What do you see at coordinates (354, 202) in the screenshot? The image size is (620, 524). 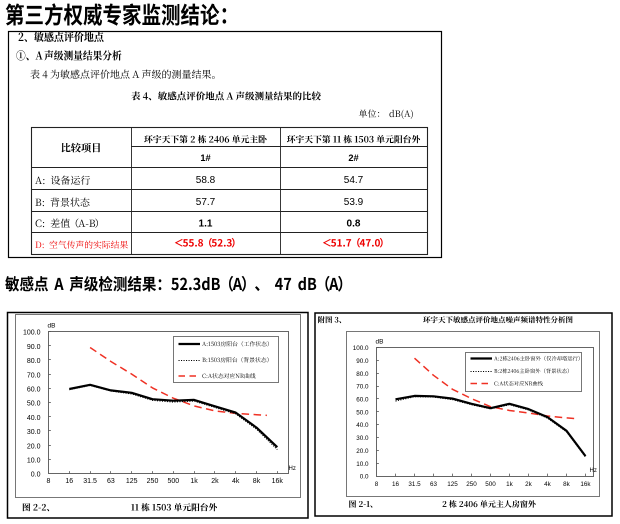 I see `svg-text: 53.9` at bounding box center [354, 202].